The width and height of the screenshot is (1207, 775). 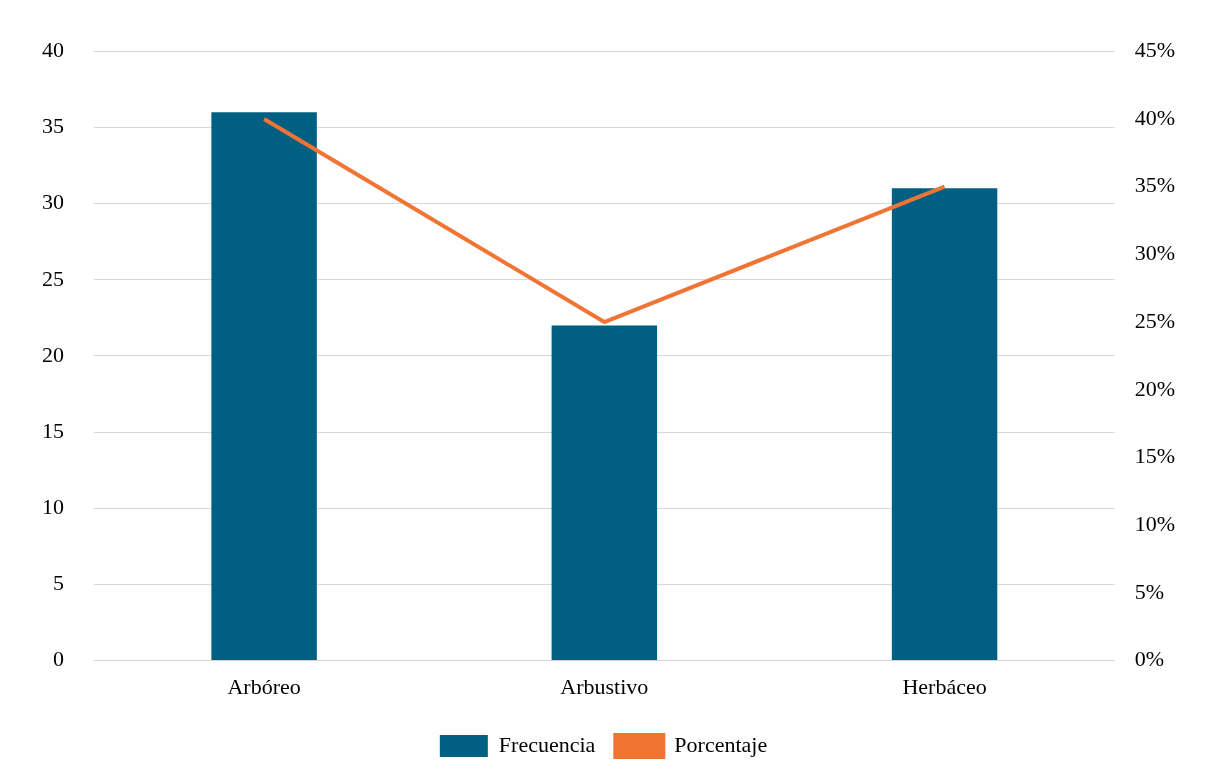 What do you see at coordinates (53, 126) in the screenshot?
I see `y-tick-label: 35` at bounding box center [53, 126].